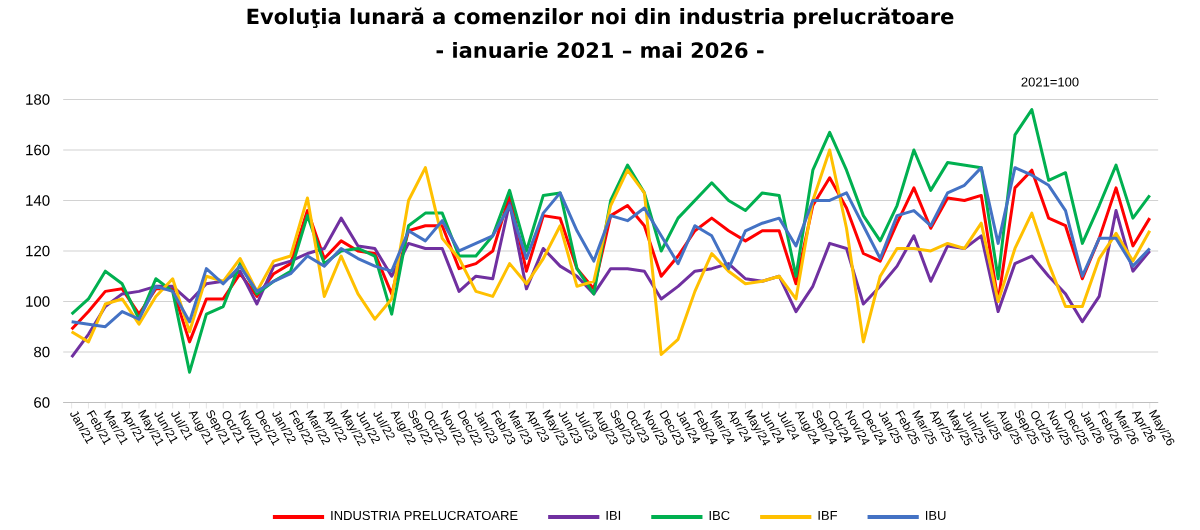 Image resolution: width=1200 pixels, height=530 pixels. What do you see at coordinates (38, 301) in the screenshot?
I see `y-tick-label: 100` at bounding box center [38, 301].